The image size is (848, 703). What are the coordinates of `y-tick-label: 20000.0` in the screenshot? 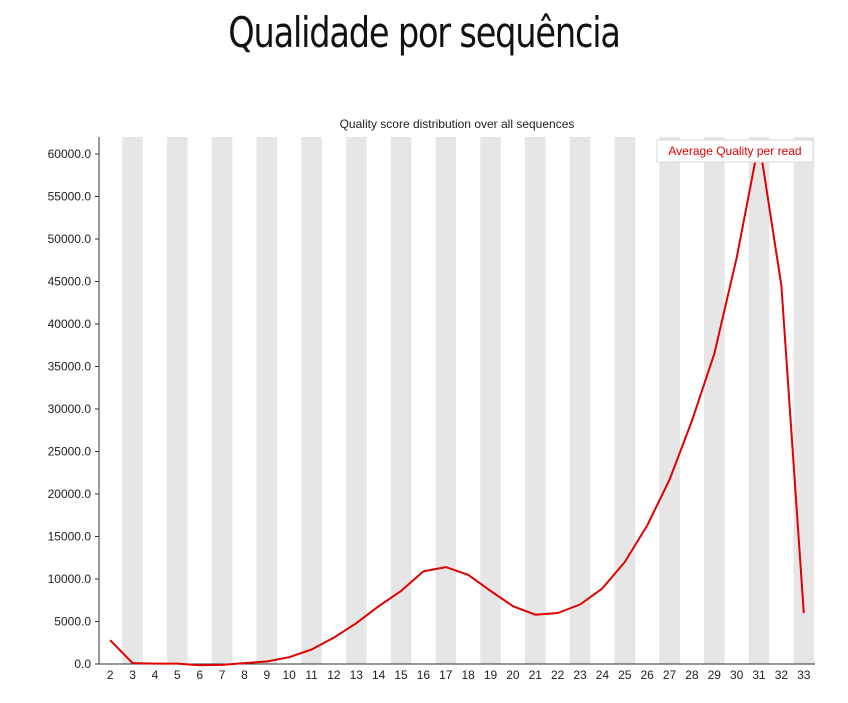 It's located at (70, 494).